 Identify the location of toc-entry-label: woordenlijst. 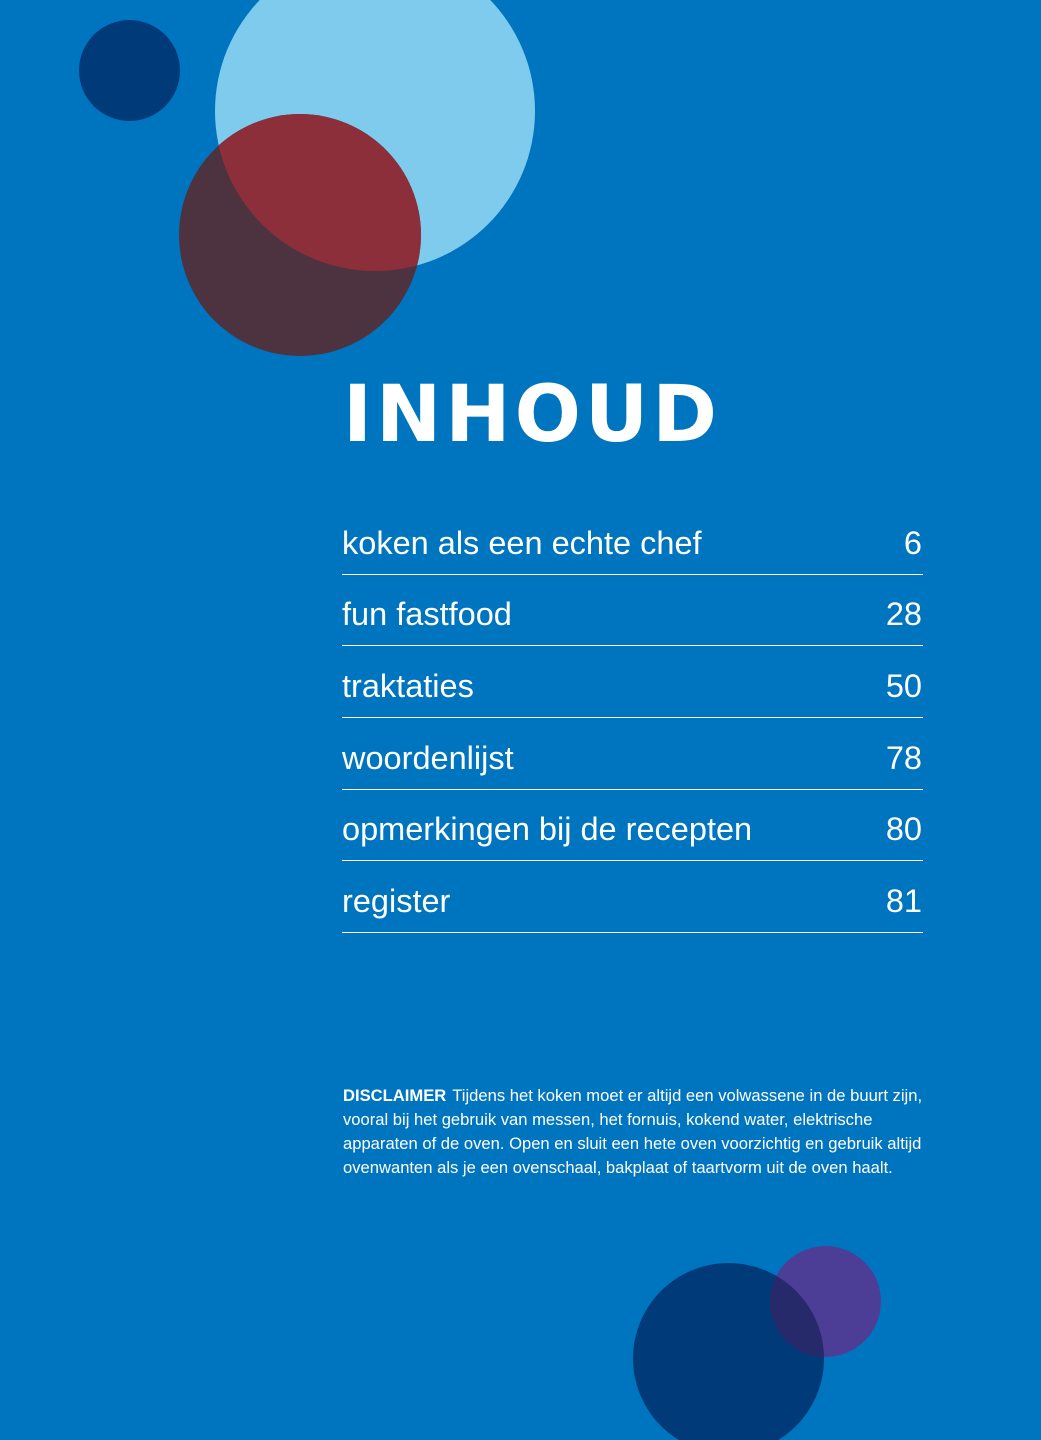
(428, 757).